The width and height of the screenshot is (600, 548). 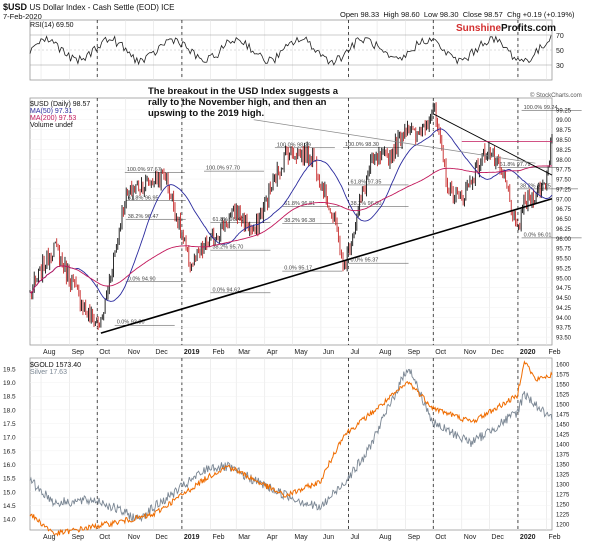 I want to click on fib-level-label: 38.2% 95.70, so click(x=227, y=248).